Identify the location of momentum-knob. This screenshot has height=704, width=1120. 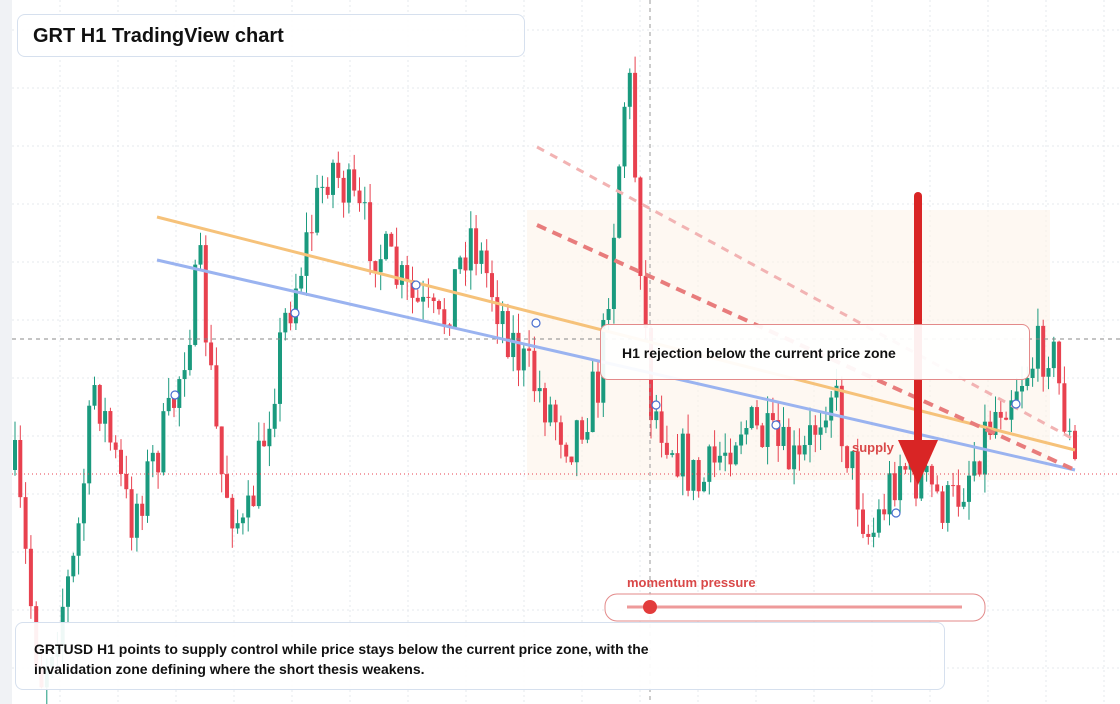
(650, 607).